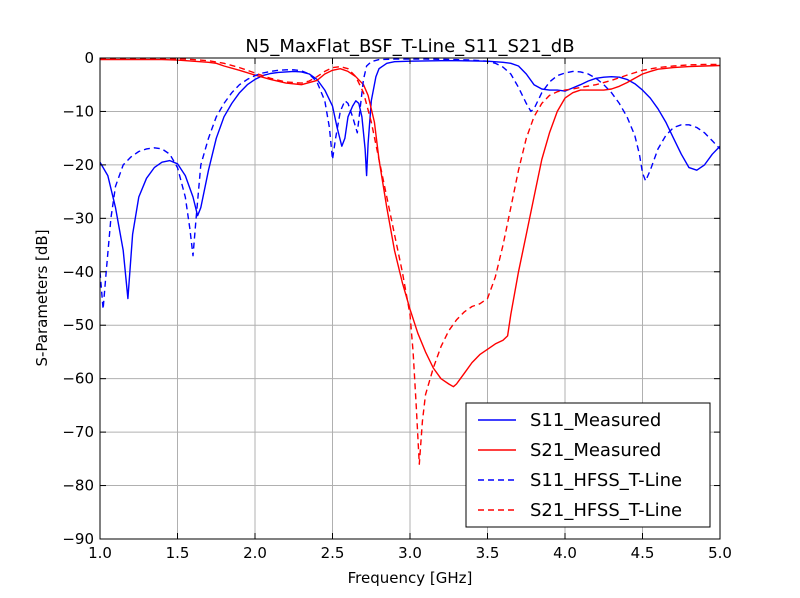 This screenshot has width=800, height=598. I want to click on x-tick-label: 5.0, so click(720, 553).